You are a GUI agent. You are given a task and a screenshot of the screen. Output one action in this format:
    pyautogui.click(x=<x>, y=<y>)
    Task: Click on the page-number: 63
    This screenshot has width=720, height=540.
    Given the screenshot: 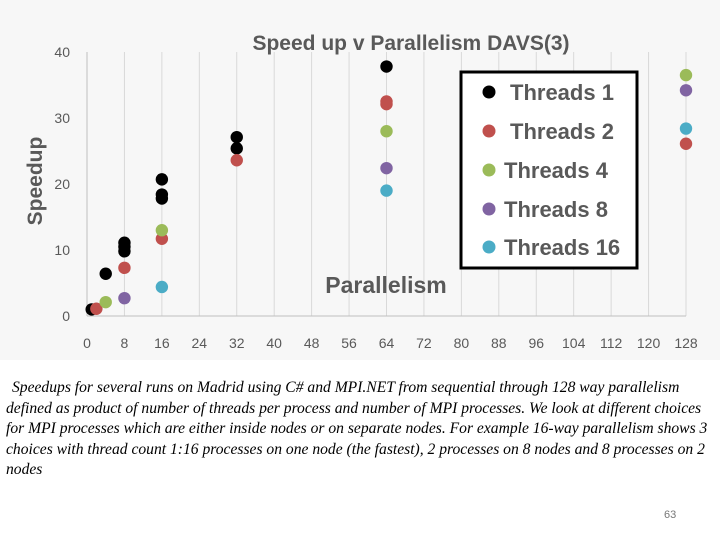 What is the action you would take?
    pyautogui.click(x=670, y=515)
    